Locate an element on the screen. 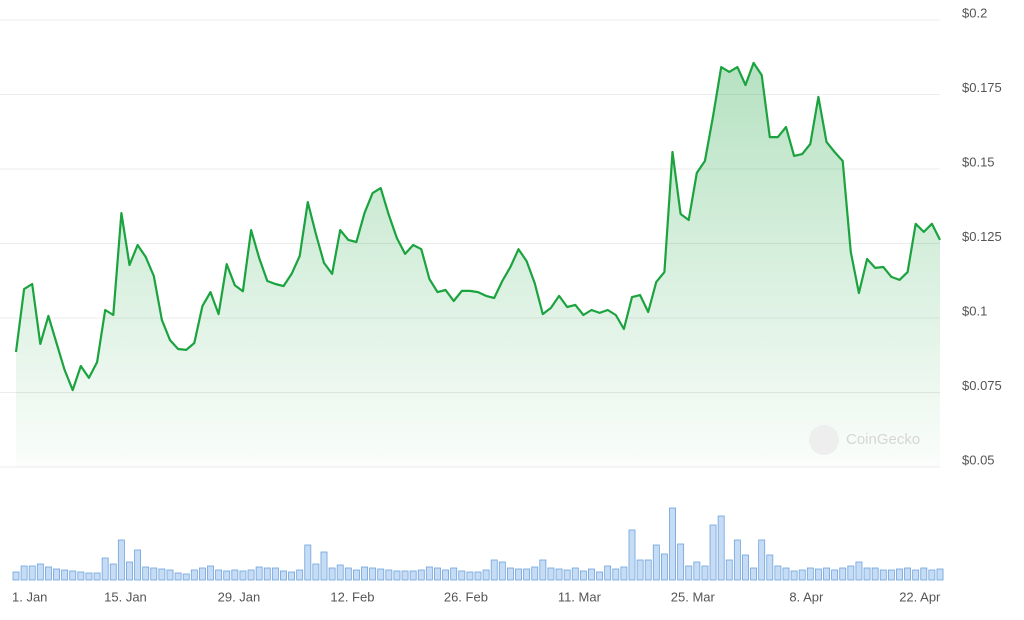  y-tick-label: $0.175 is located at coordinates (982, 87).